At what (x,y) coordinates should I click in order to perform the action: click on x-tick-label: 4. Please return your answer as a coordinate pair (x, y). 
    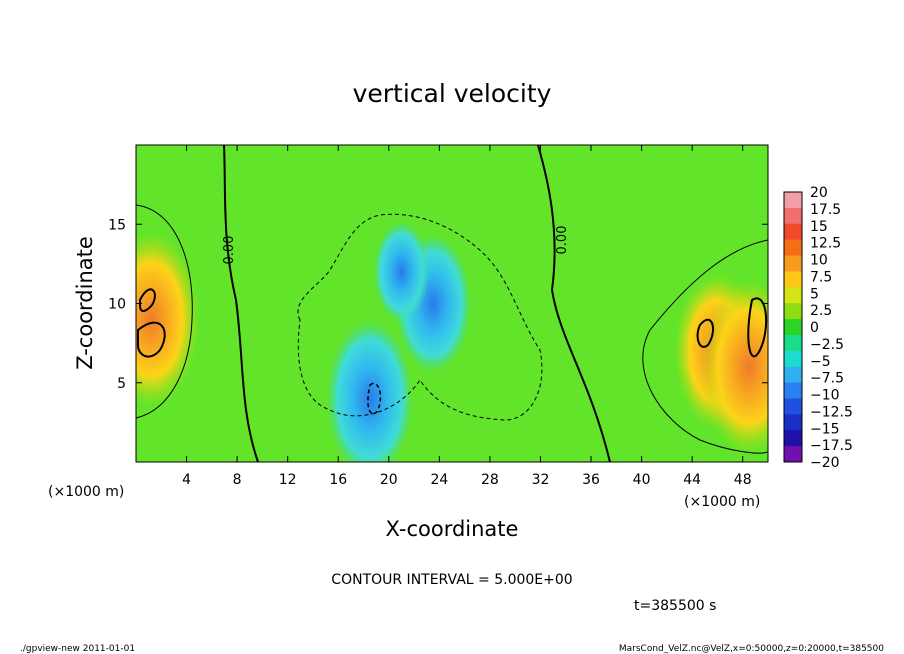
    Looking at the image, I should click on (186, 480).